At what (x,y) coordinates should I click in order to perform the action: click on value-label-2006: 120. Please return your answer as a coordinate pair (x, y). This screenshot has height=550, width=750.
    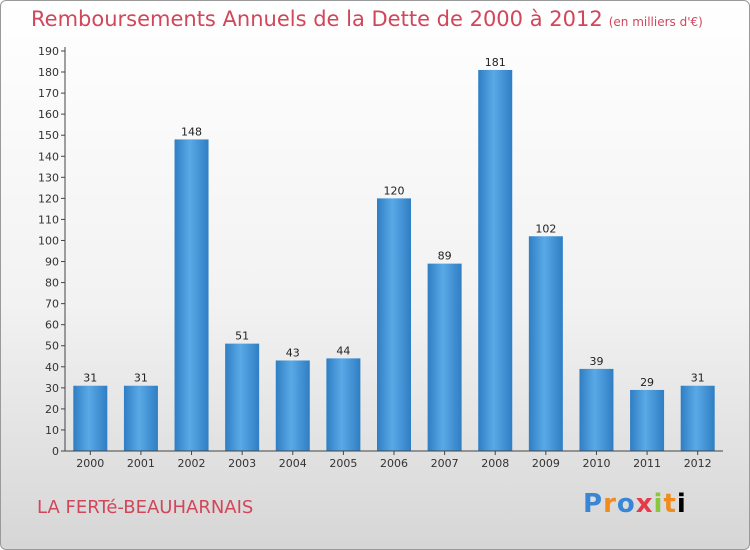
    Looking at the image, I should click on (394, 190).